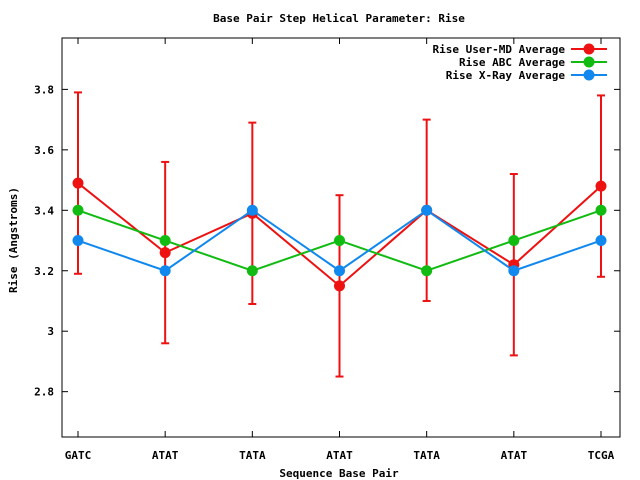 This screenshot has width=640, height=480. Describe the element at coordinates (50, 331) in the screenshot. I see `y-tick-label: 3` at that location.